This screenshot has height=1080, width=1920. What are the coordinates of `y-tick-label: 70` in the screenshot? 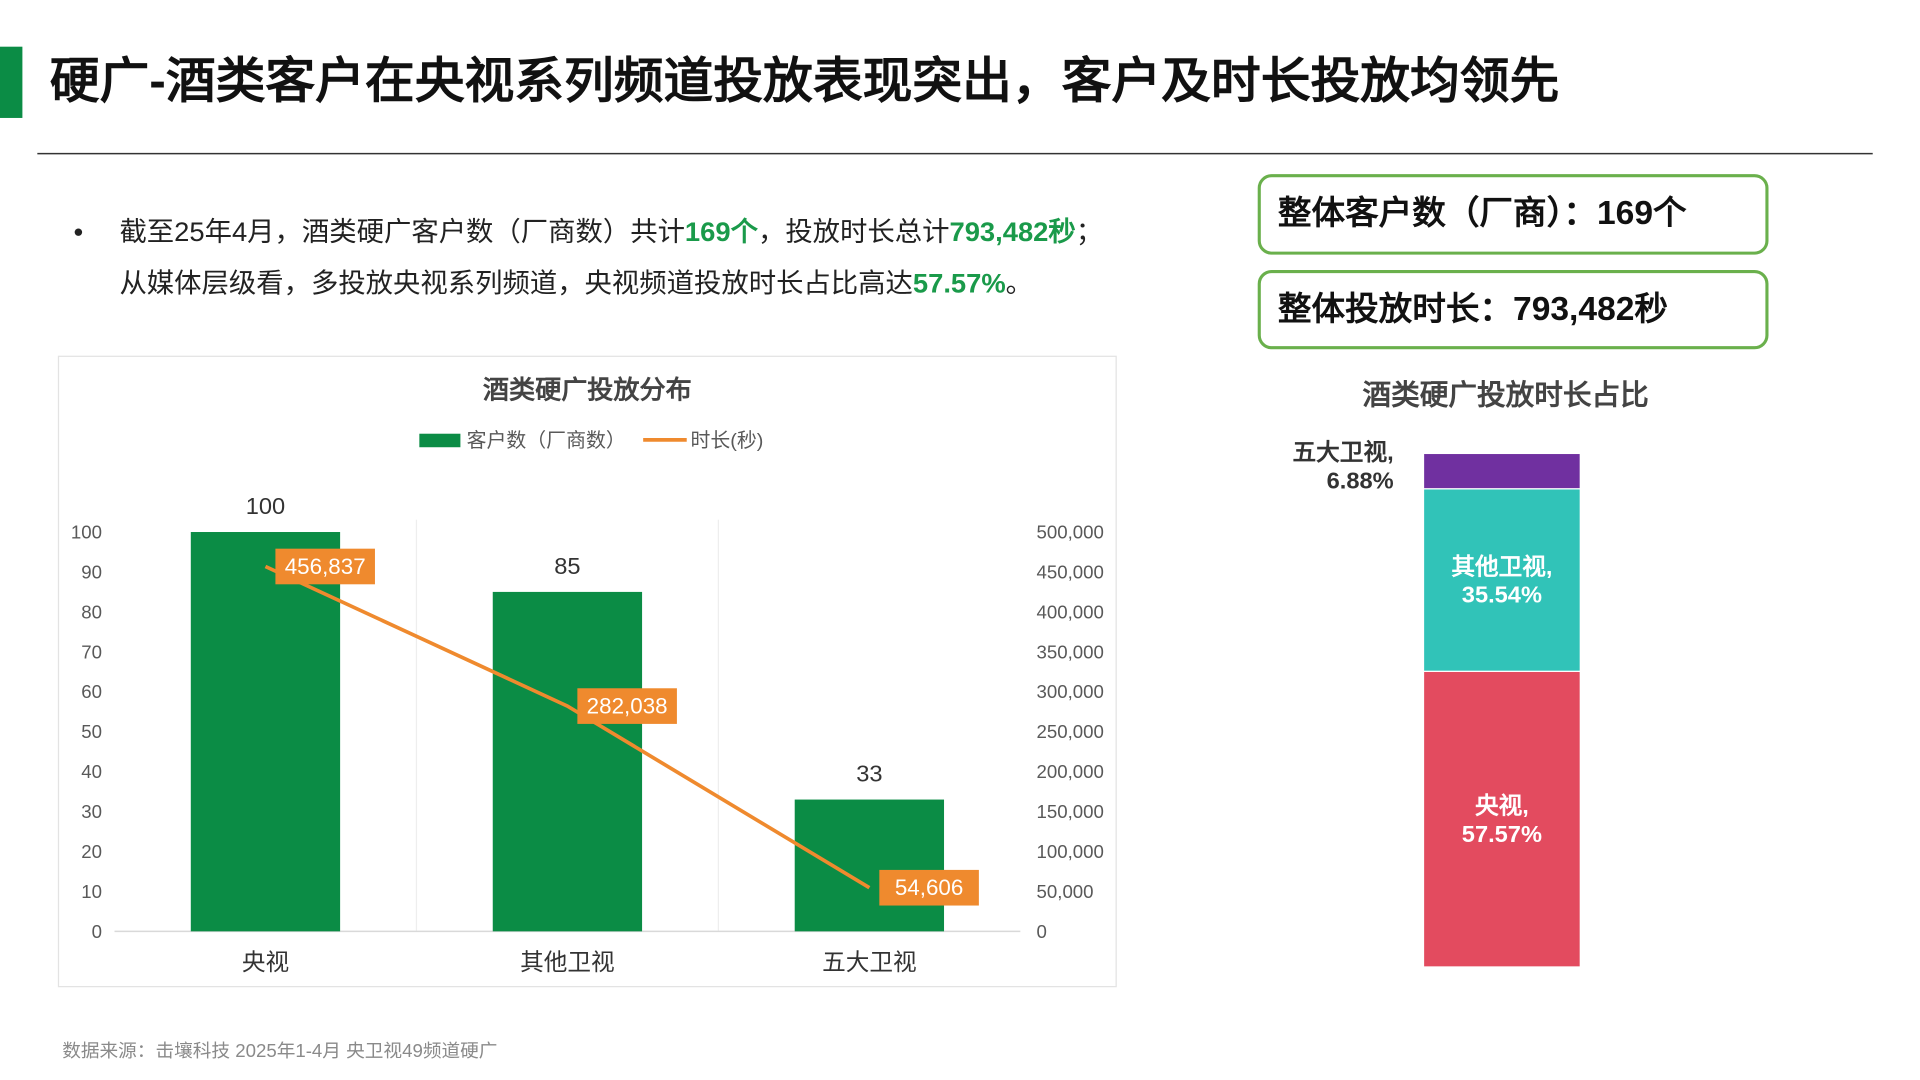 It's located at (91, 651).